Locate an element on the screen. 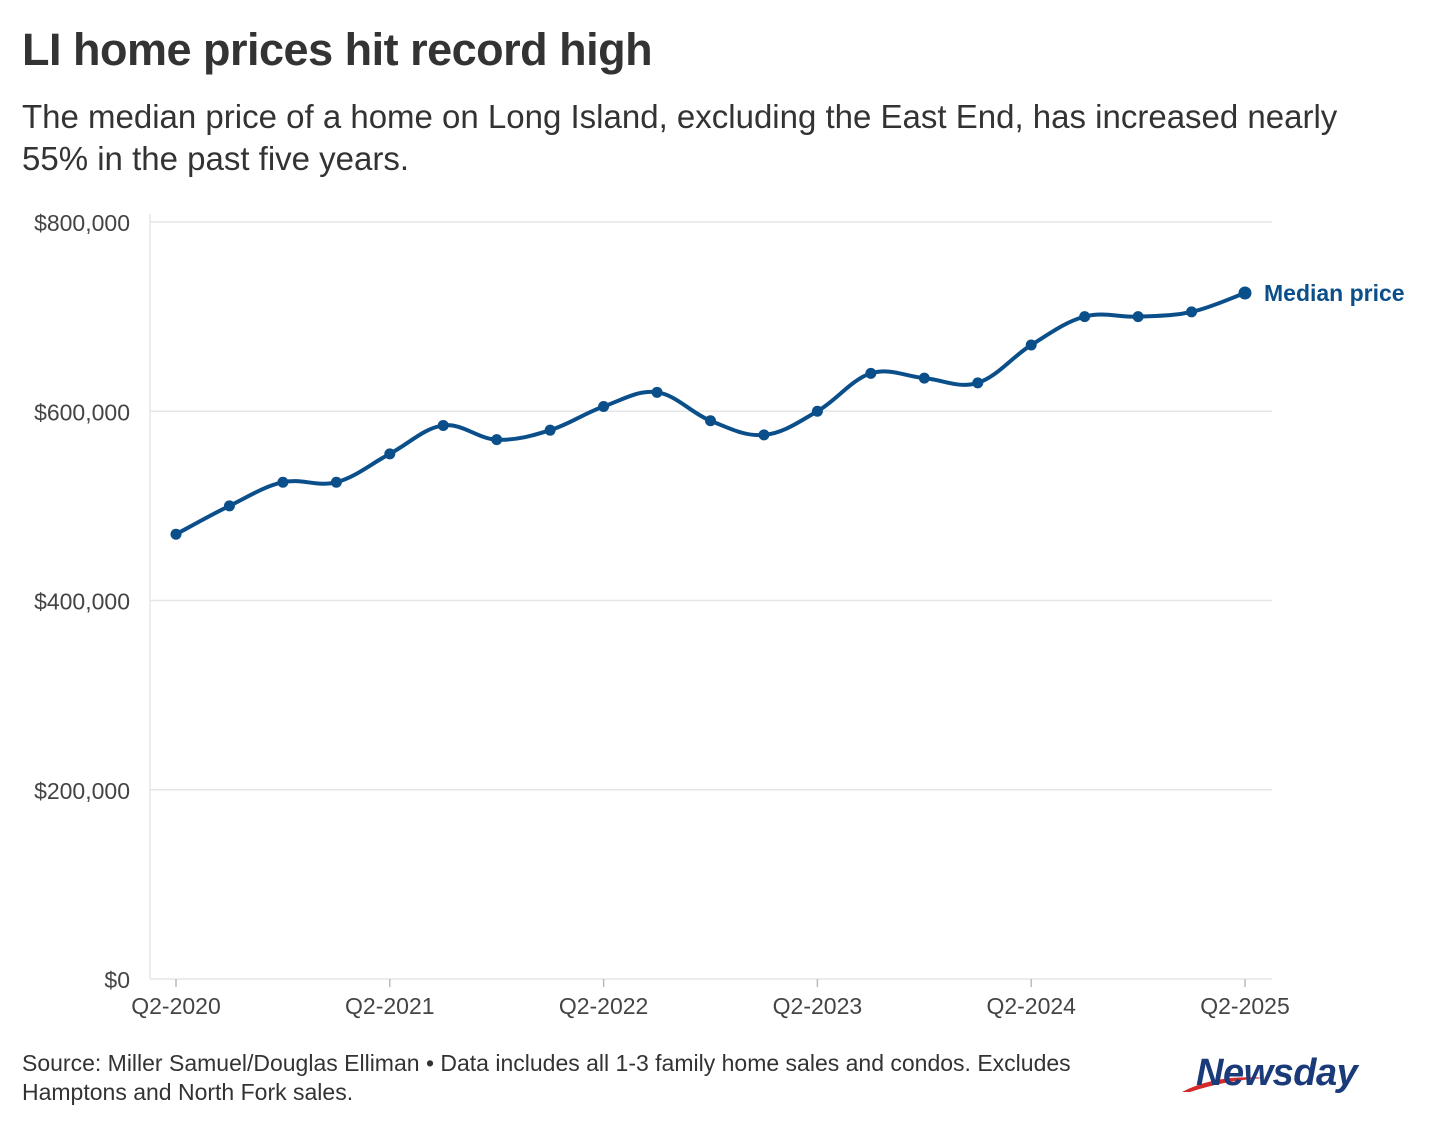 The image size is (1456, 1135). y-tick-label: $200,000 is located at coordinates (82, 791).